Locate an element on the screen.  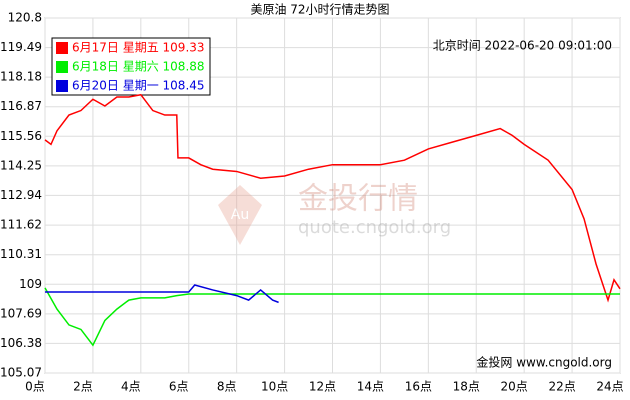
y-tick-label: 112.94 is located at coordinates (21, 195).